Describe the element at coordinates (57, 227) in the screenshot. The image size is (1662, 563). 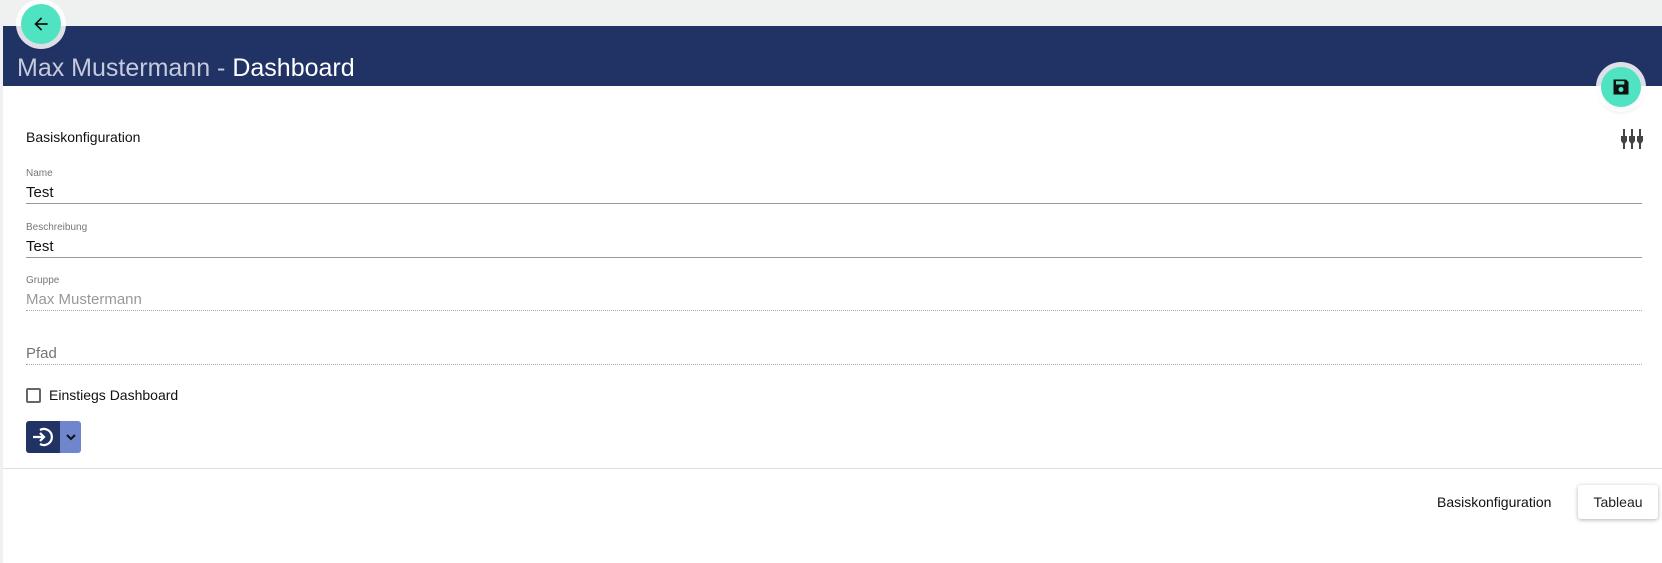
I see `beschreibung-label: Beschreibung` at that location.